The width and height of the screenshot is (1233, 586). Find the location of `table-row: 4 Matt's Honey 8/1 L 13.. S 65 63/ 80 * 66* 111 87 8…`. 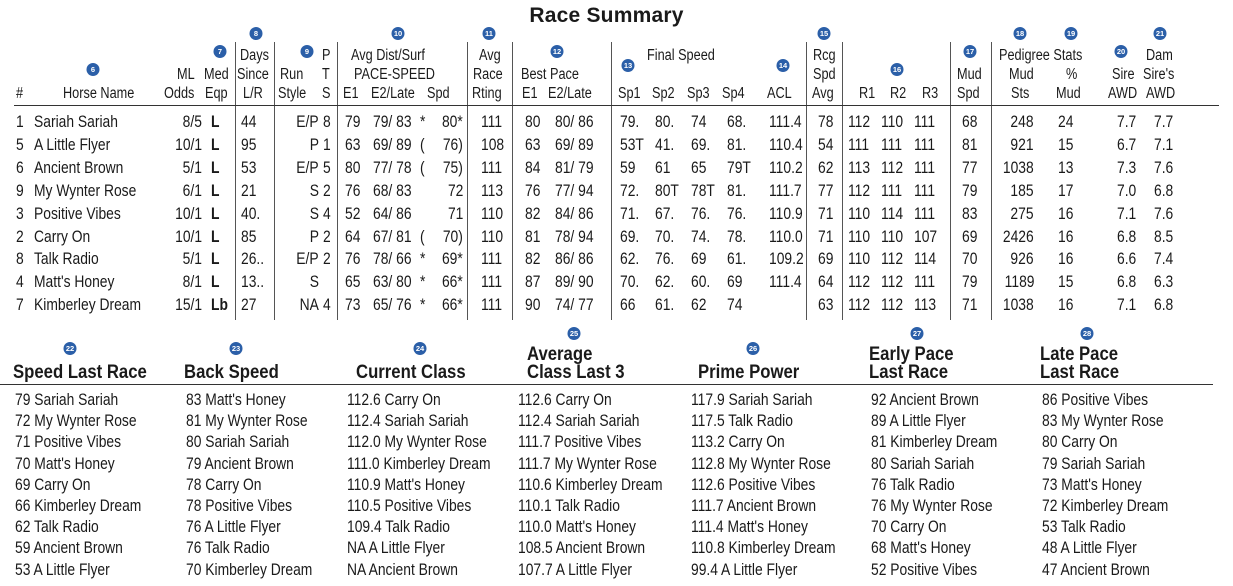

table-row: 4 Matt's Honey 8/1 L 13.. S 65 63/ 80 * 66* 111 87 8… is located at coordinates (616, 282).